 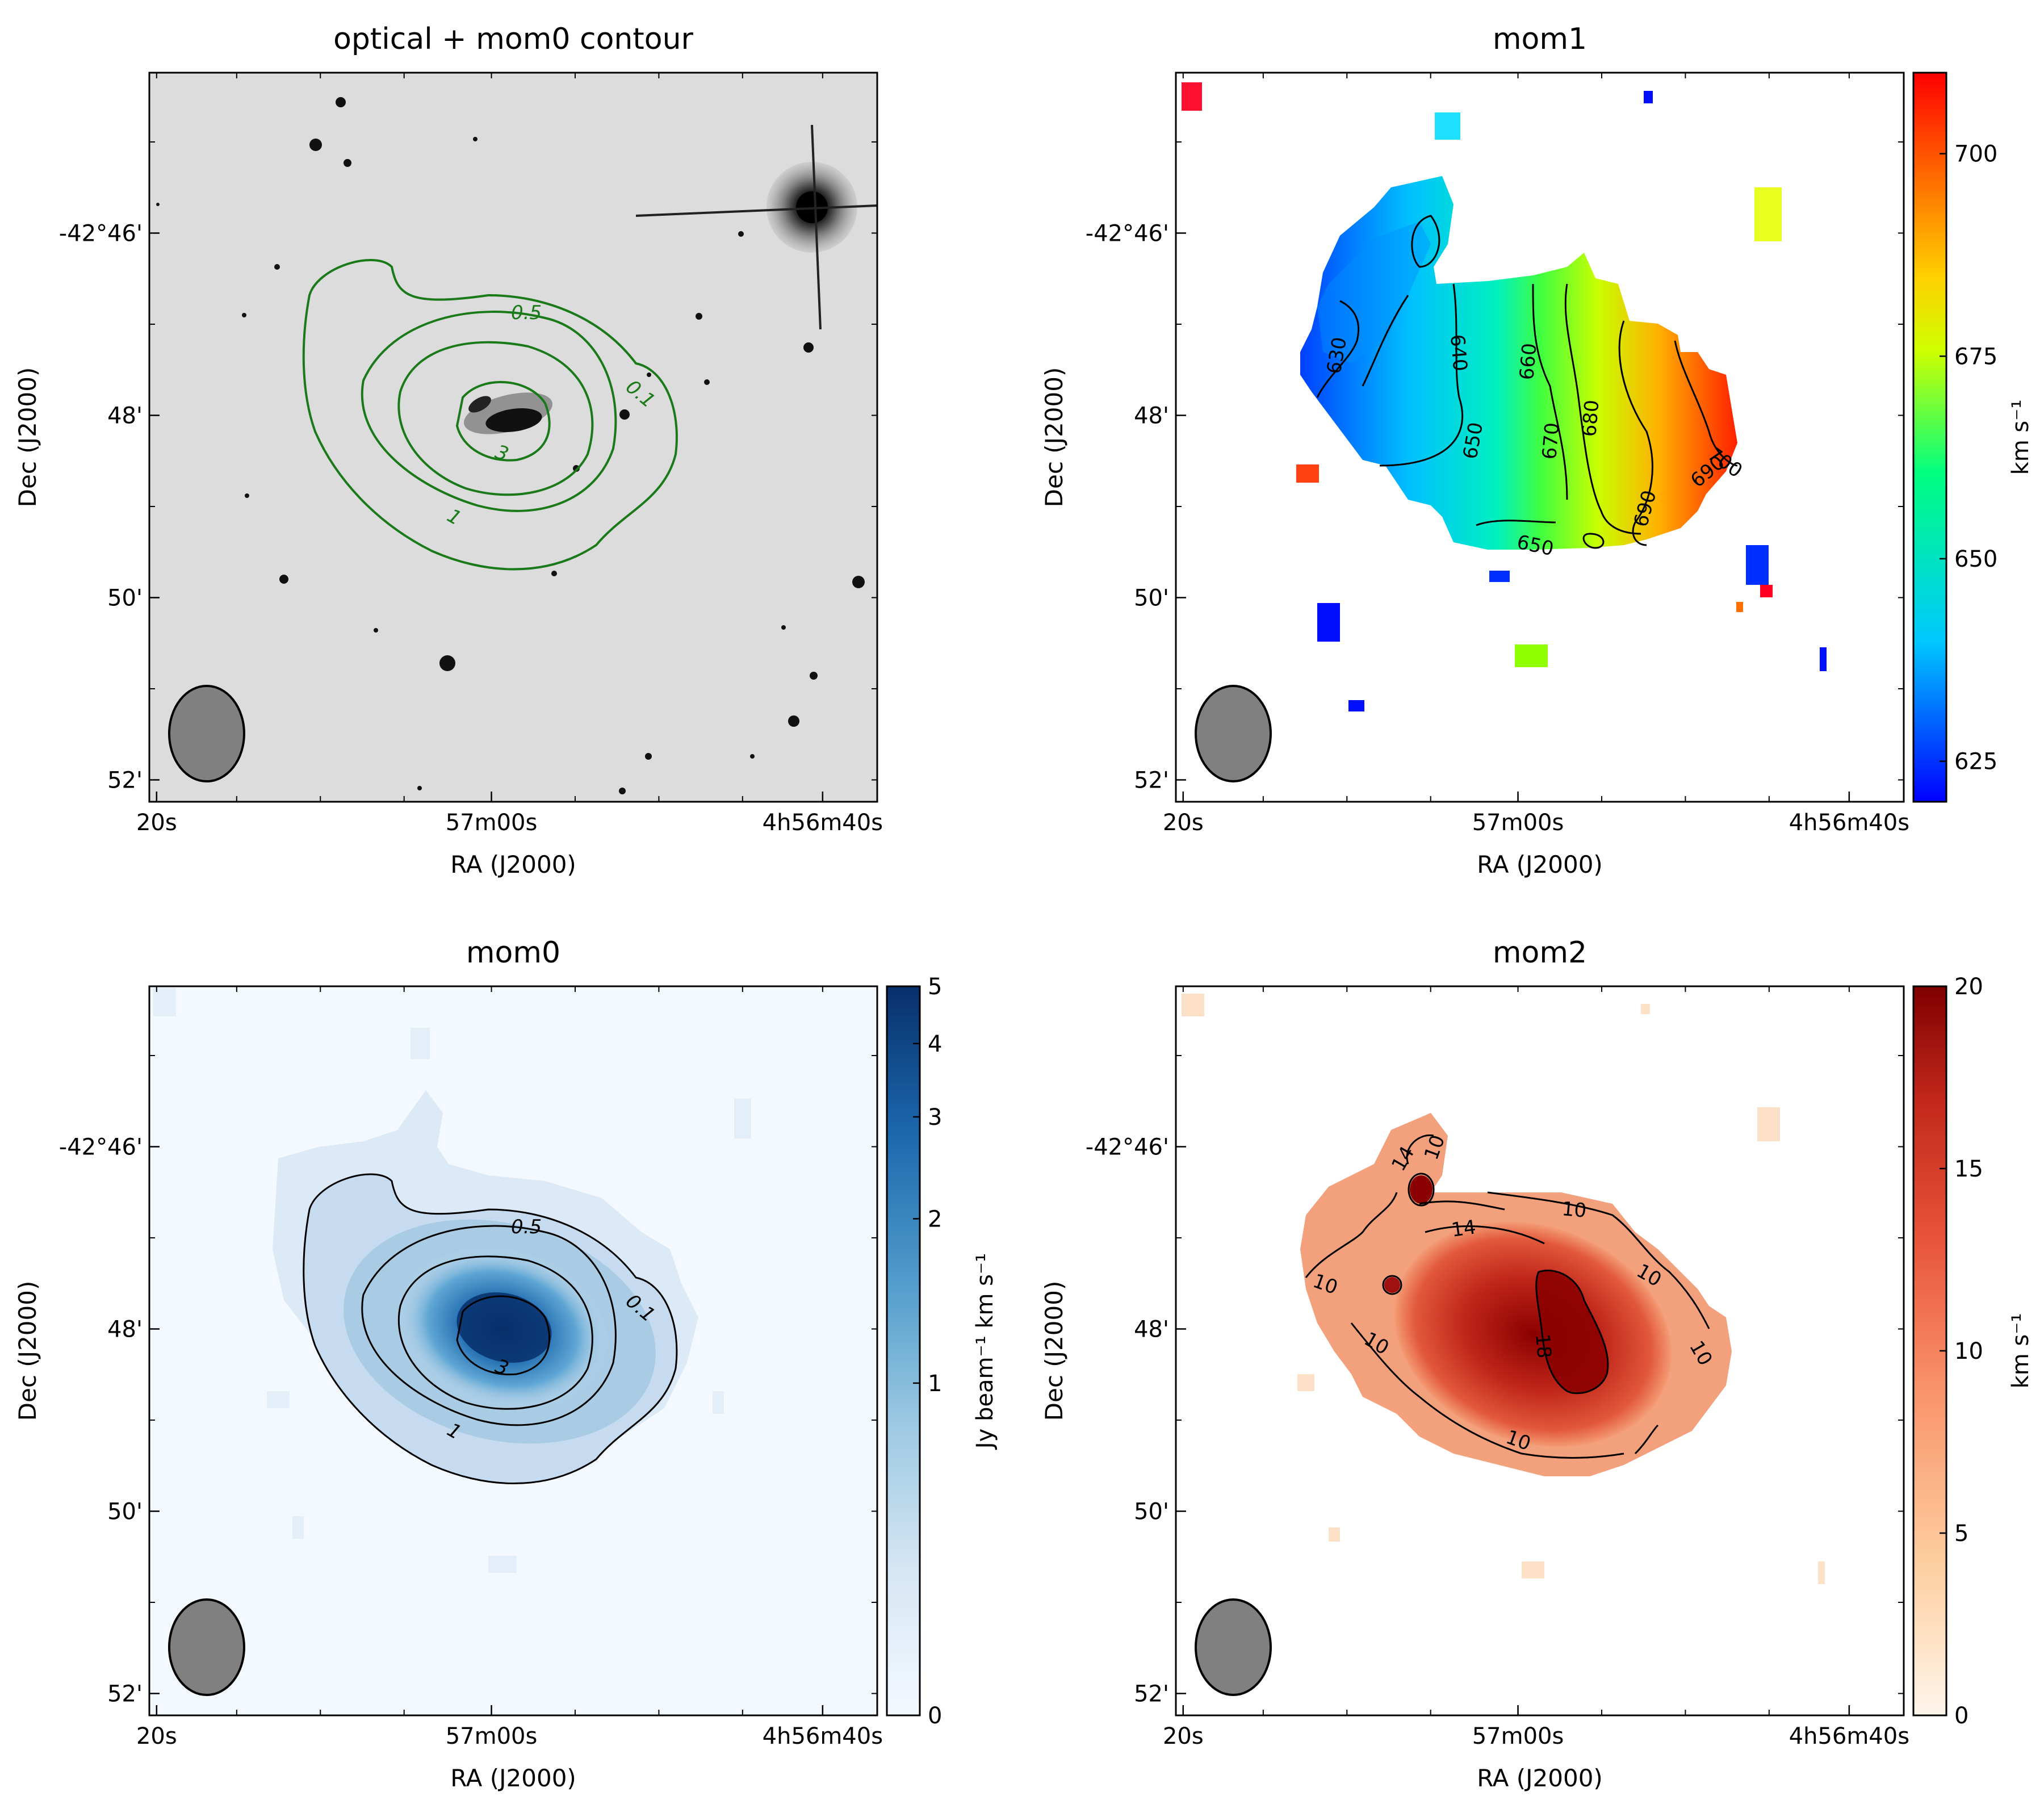 I want to click on field-stars, so click(x=510, y=445).